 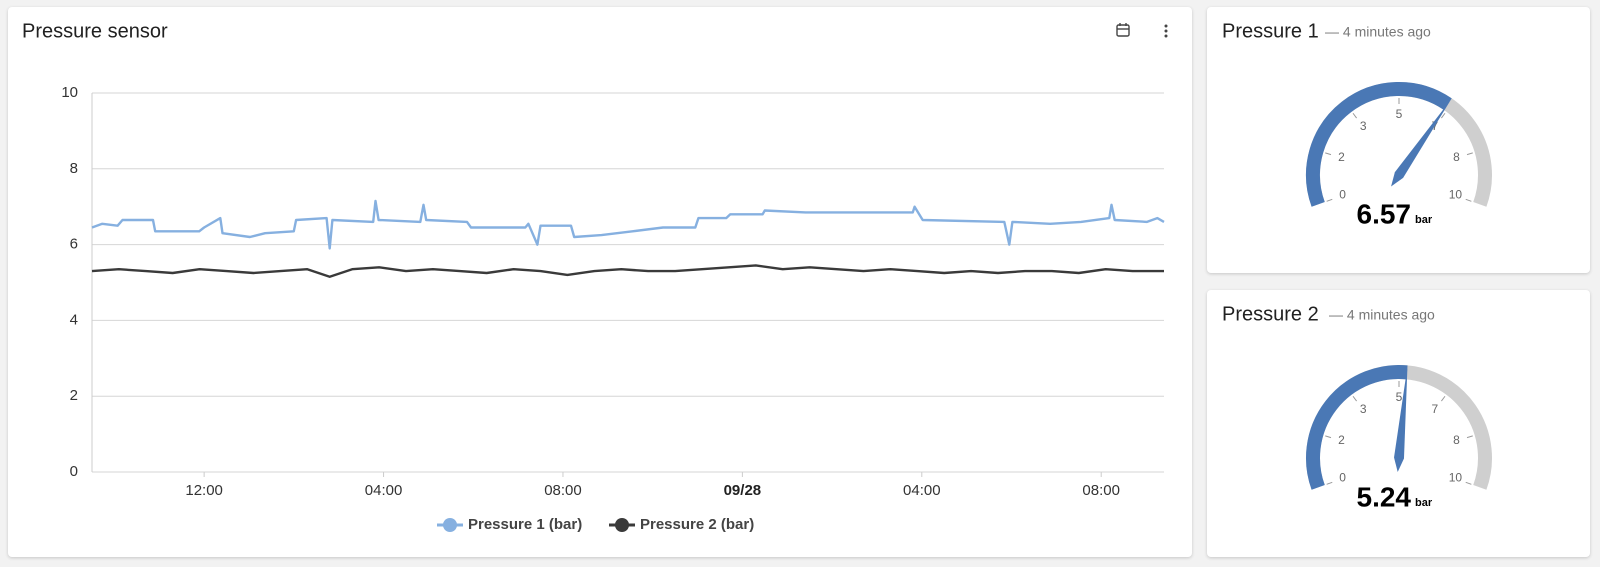 I want to click on card-title: Pressure 2, so click(x=1270, y=314).